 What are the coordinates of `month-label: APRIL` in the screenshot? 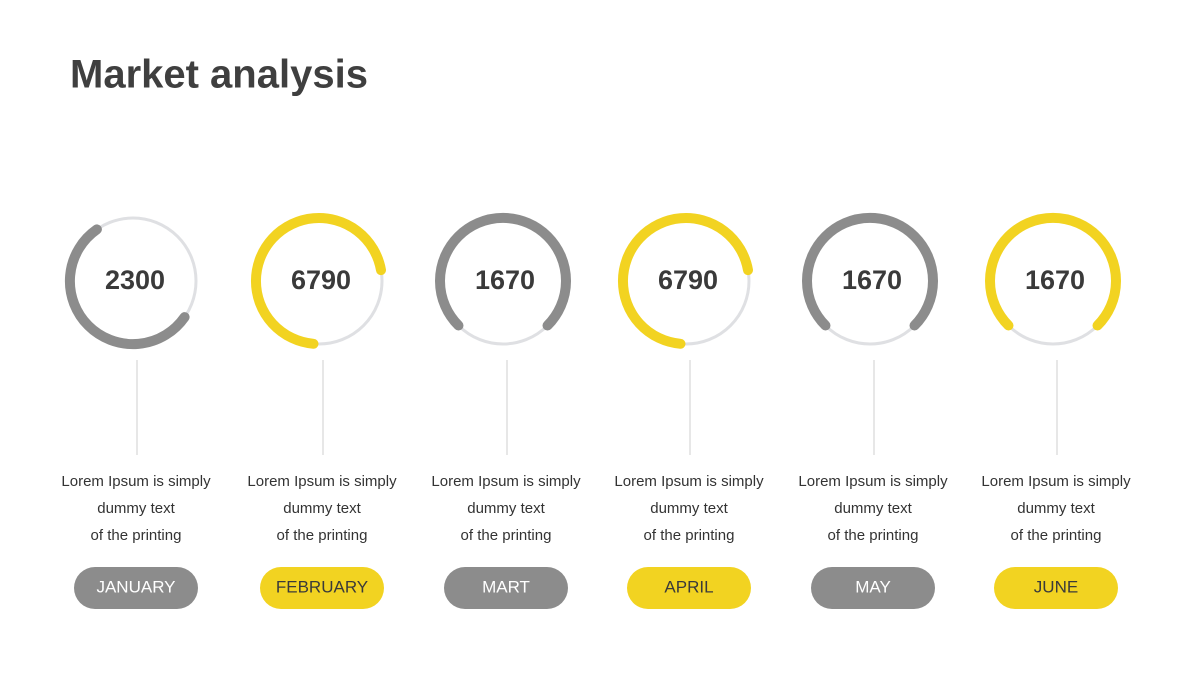 It's located at (688, 586).